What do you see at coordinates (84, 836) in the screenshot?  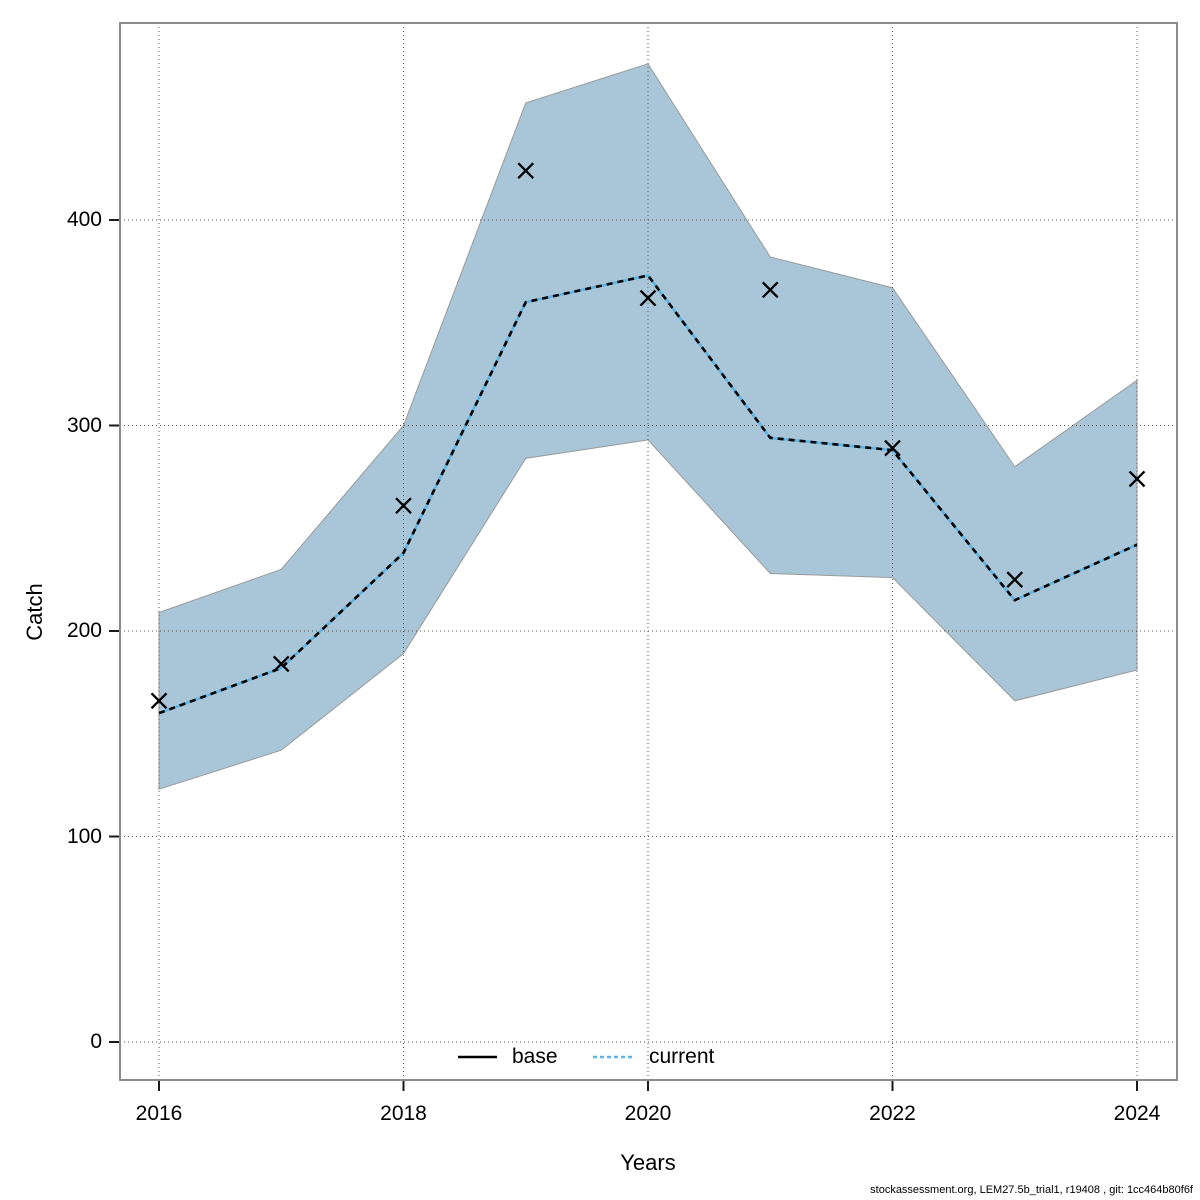 I see `y-tick-label: 100` at bounding box center [84, 836].